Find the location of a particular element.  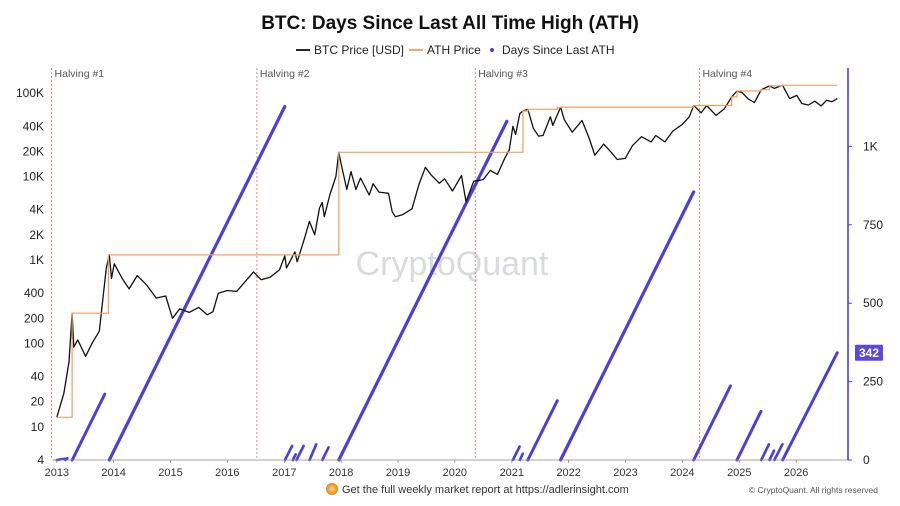

x-tick-label: 2020 is located at coordinates (455, 473).